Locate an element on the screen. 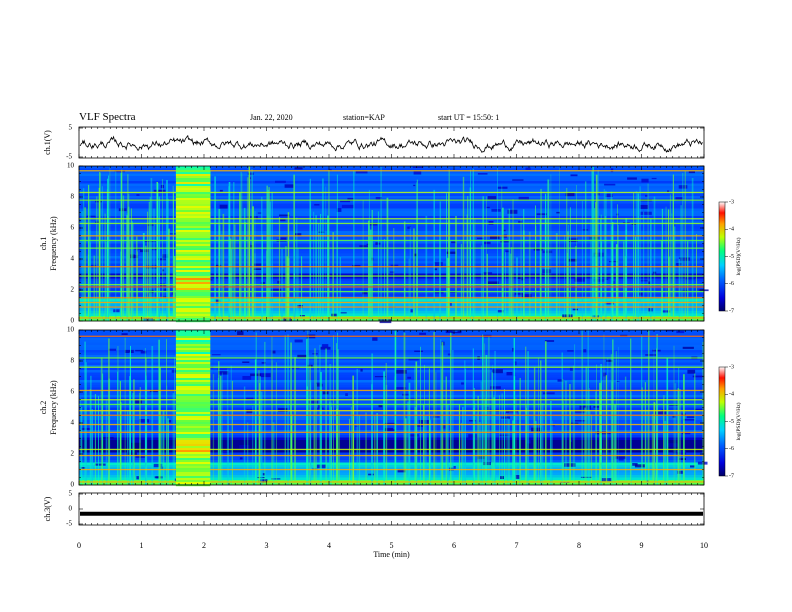  x-tick-label: 7 is located at coordinates (517, 545).